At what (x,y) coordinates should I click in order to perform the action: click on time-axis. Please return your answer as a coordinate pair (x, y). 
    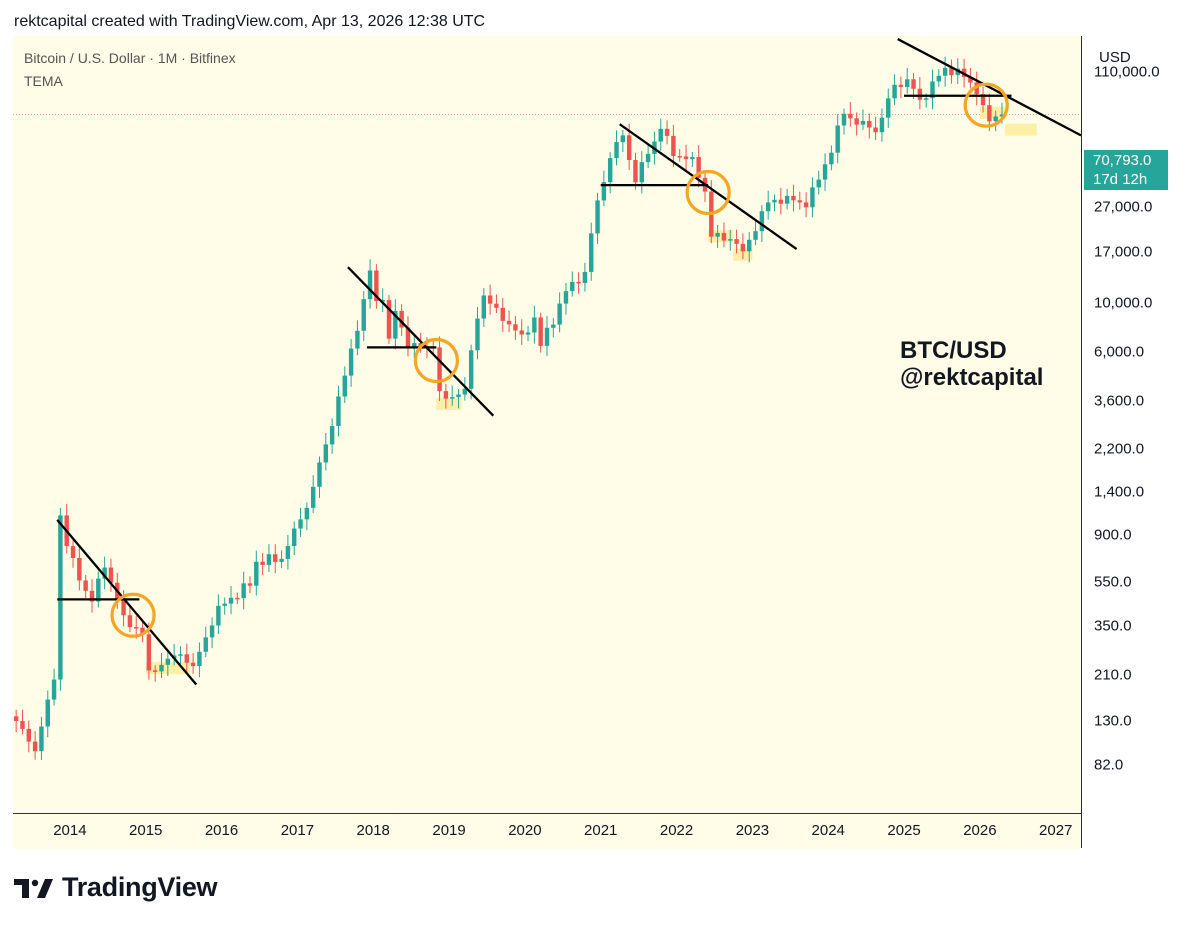
    Looking at the image, I should click on (547, 831).